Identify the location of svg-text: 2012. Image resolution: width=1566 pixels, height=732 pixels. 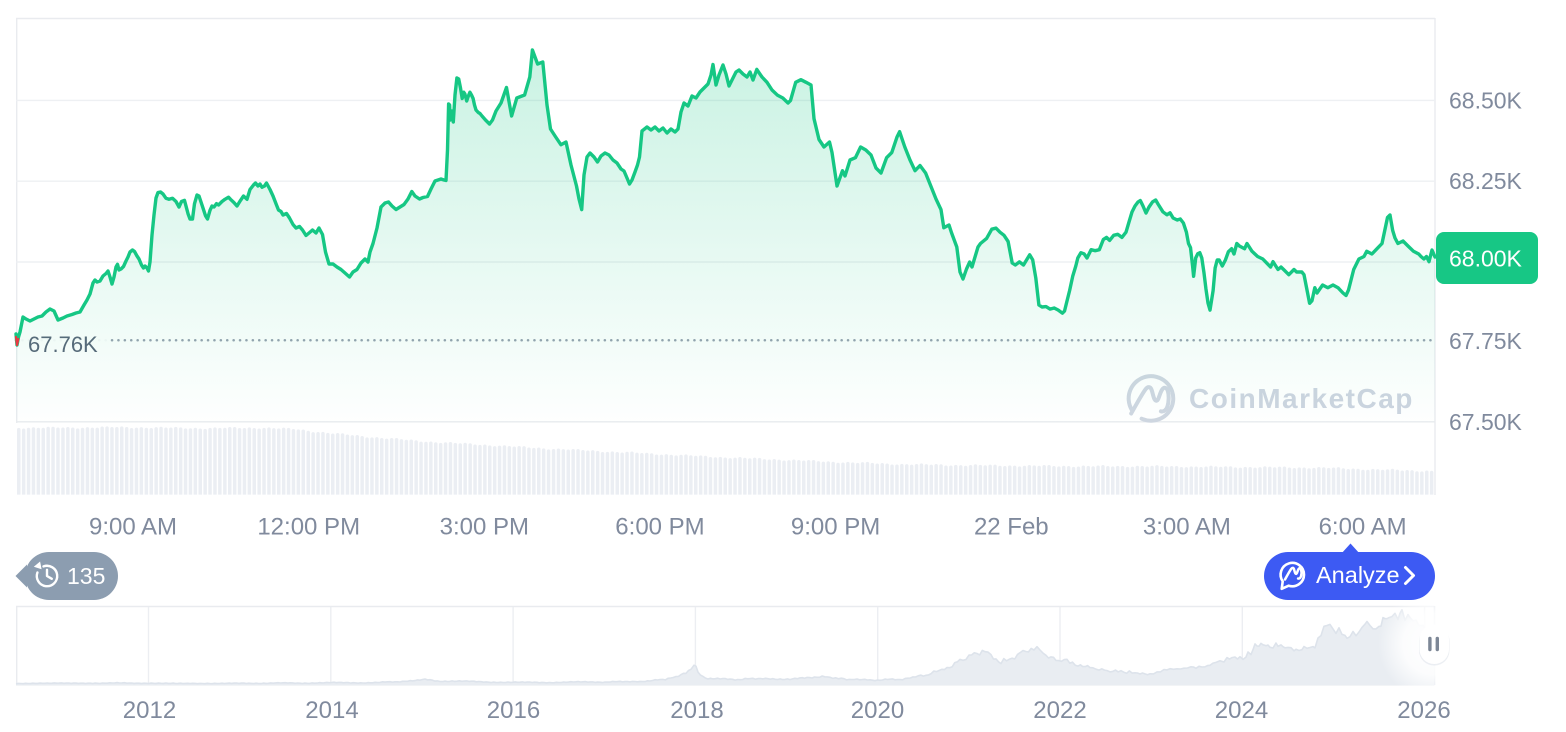
(149, 710).